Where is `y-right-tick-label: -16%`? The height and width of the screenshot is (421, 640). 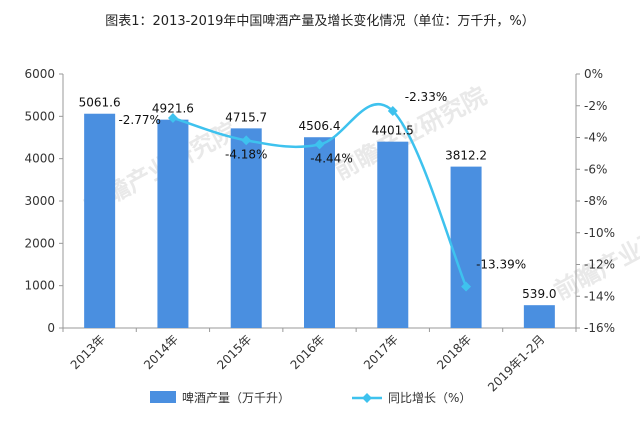
y-right-tick-label: -16% is located at coordinates (599, 328).